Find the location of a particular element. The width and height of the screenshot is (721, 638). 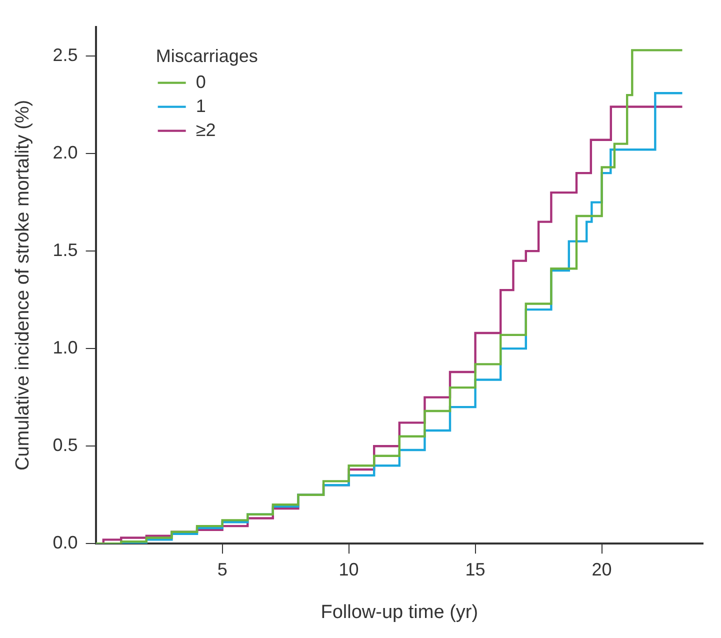

legend-label: ≥2 is located at coordinates (206, 130).